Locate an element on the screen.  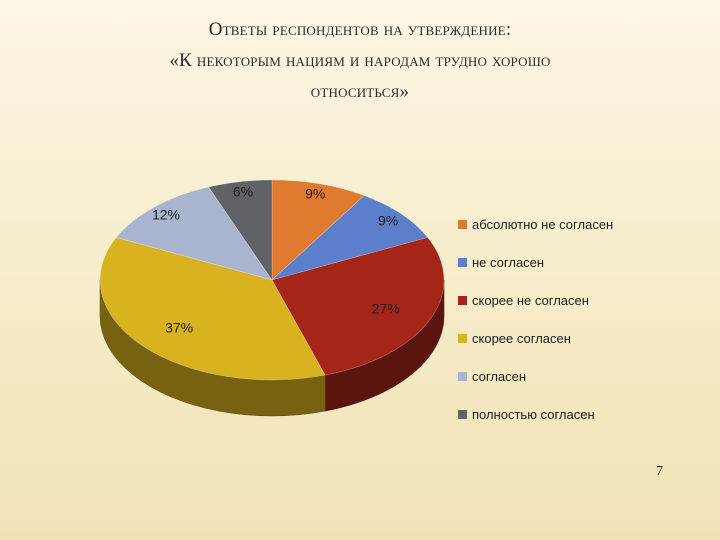
legend-label-4: согласен is located at coordinates (499, 376).